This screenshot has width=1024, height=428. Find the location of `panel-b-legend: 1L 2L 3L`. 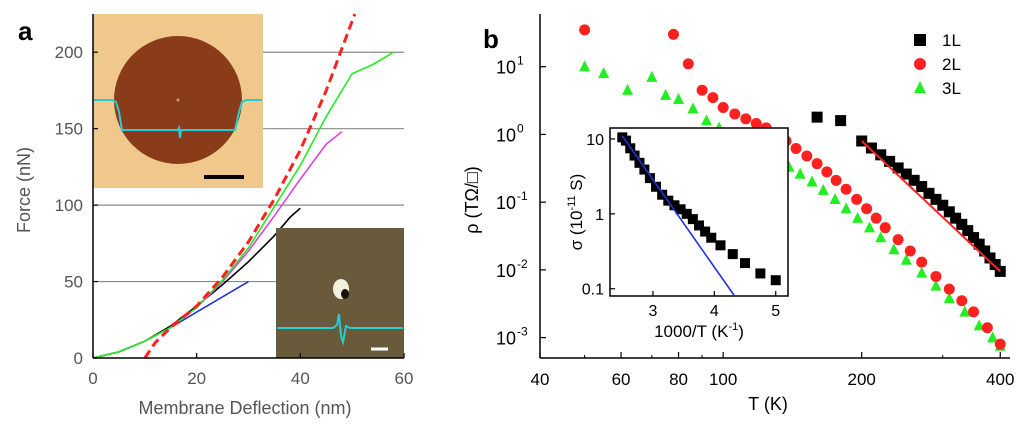

panel-b-legend: 1L 2L 3L is located at coordinates (937, 64).